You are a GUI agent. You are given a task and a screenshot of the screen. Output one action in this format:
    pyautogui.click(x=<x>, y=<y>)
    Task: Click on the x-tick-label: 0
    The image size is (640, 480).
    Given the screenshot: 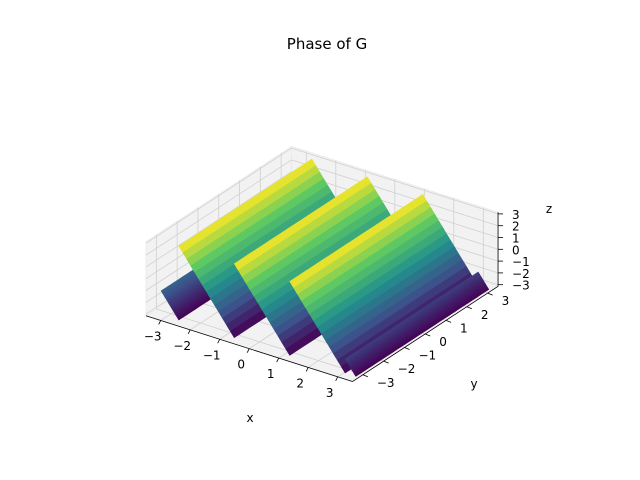 What is the action you would take?
    pyautogui.click(x=241, y=365)
    